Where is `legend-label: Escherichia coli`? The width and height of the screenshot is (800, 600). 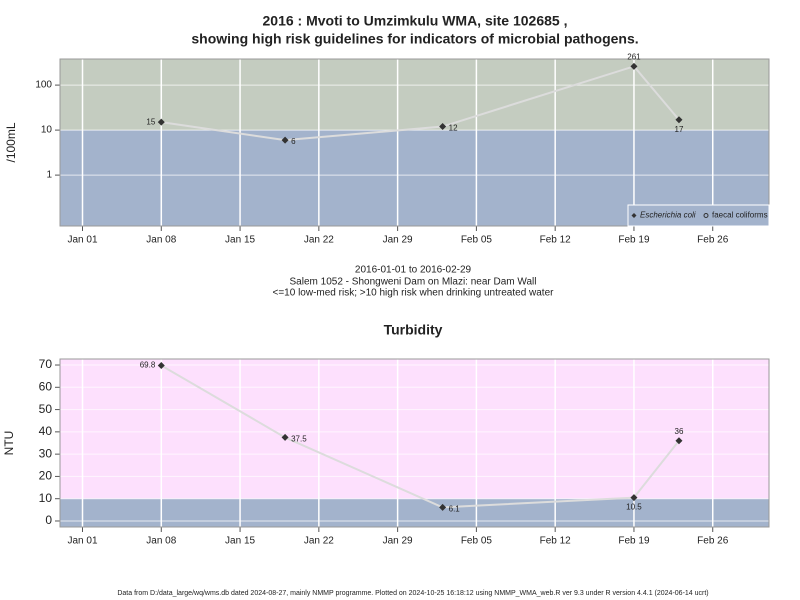
legend-label: Escherichia coli is located at coordinates (668, 215).